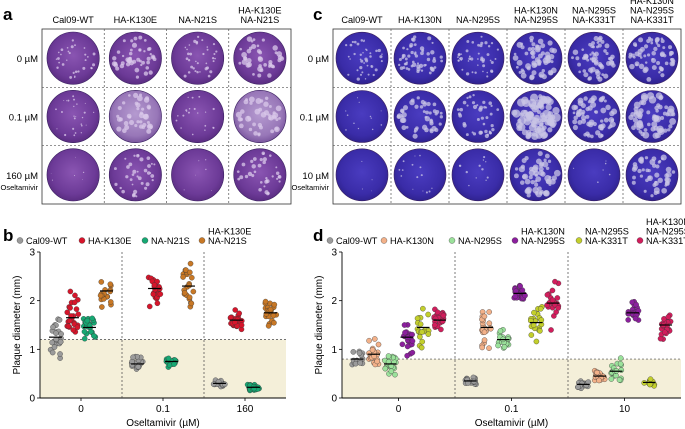  Describe the element at coordinates (480, 241) in the screenshot. I see `legend-label: NA-N295S` at that location.